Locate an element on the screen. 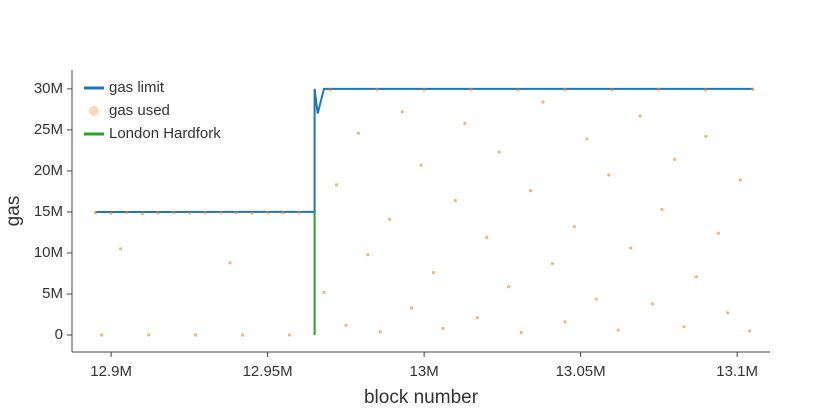 Image resolution: width=830 pixels, height=417 pixels. legend-label: London Hardfork is located at coordinates (165, 133).